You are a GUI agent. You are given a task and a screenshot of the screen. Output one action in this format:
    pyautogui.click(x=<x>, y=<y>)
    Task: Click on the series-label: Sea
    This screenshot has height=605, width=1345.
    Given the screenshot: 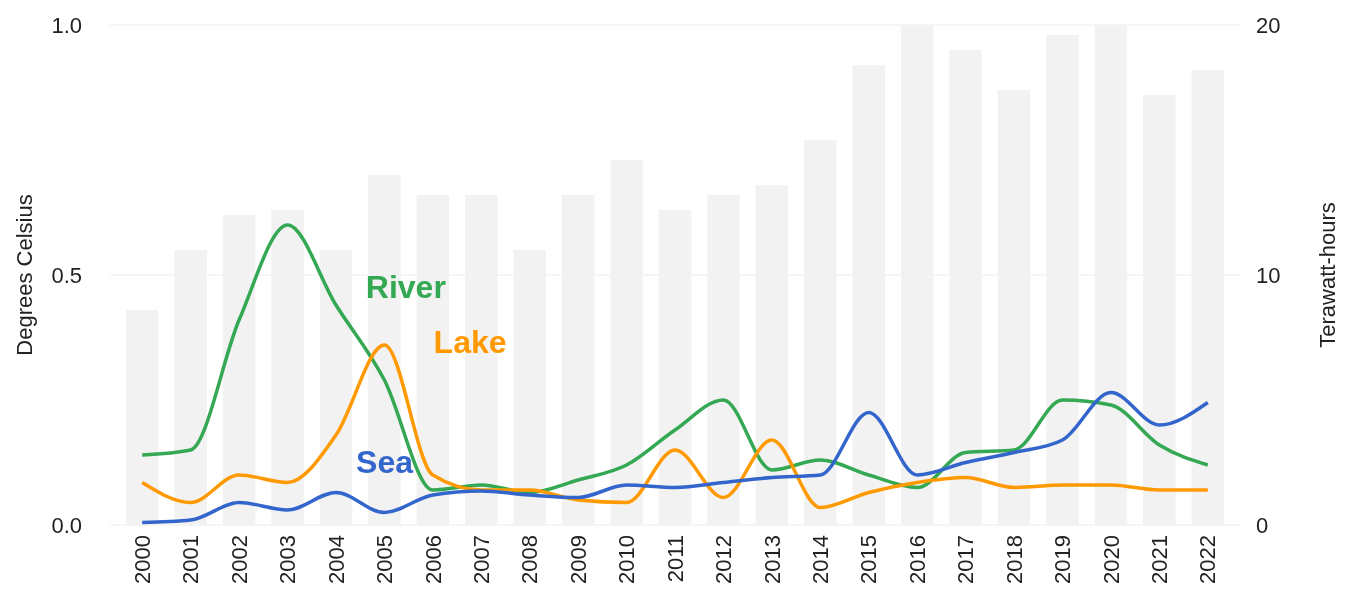 What is the action you would take?
    pyautogui.click(x=385, y=462)
    